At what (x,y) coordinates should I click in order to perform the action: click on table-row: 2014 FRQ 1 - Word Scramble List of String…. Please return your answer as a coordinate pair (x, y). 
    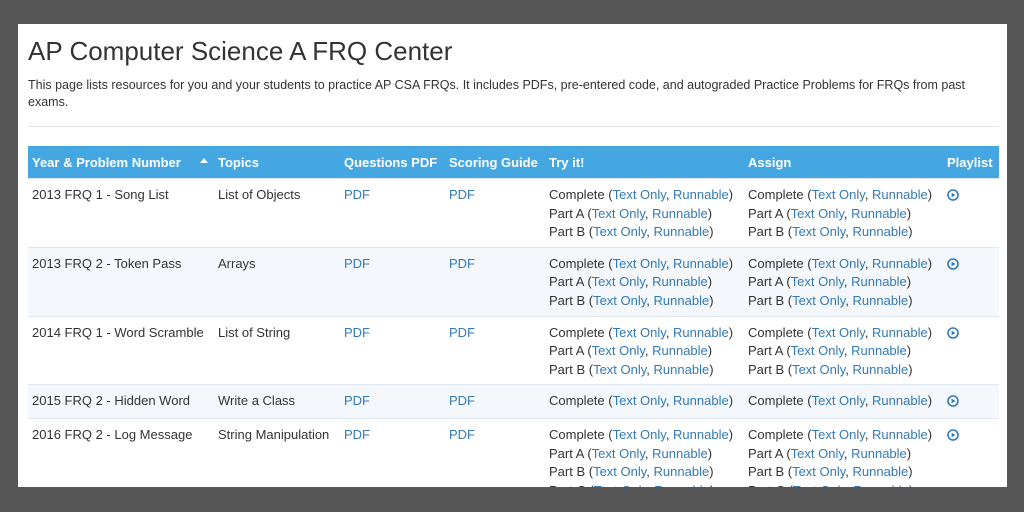
    Looking at the image, I should click on (513, 350).